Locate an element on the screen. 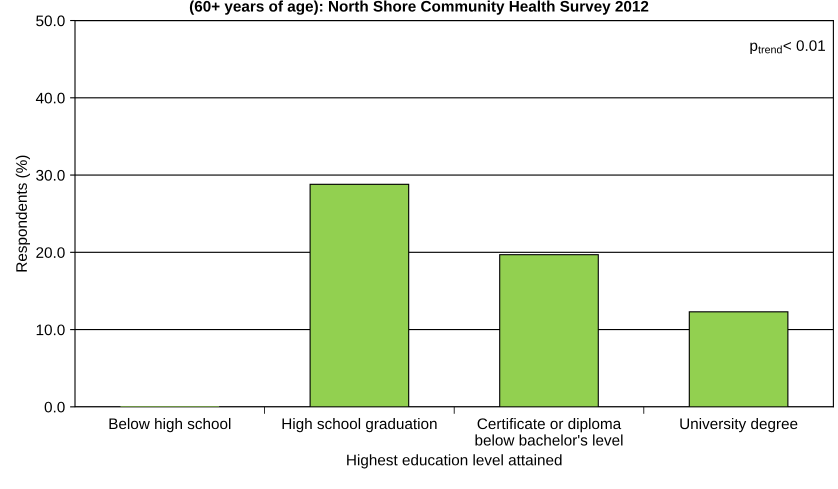 This screenshot has height=489, width=838. y-tick-label: 50.0 is located at coordinates (50, 20).